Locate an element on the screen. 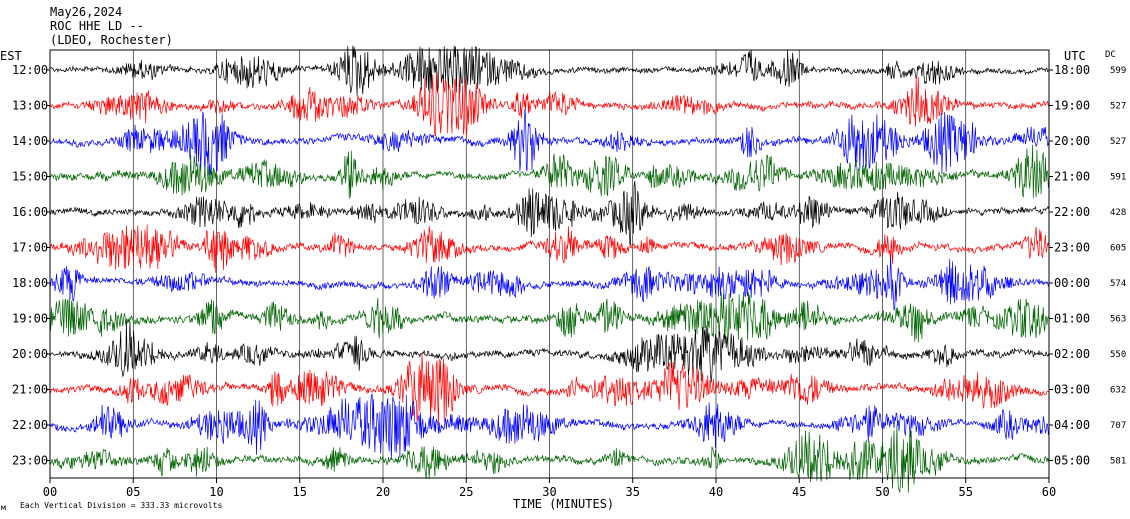 The width and height of the screenshot is (1130, 519). dc-value: 563 is located at coordinates (1118, 320).